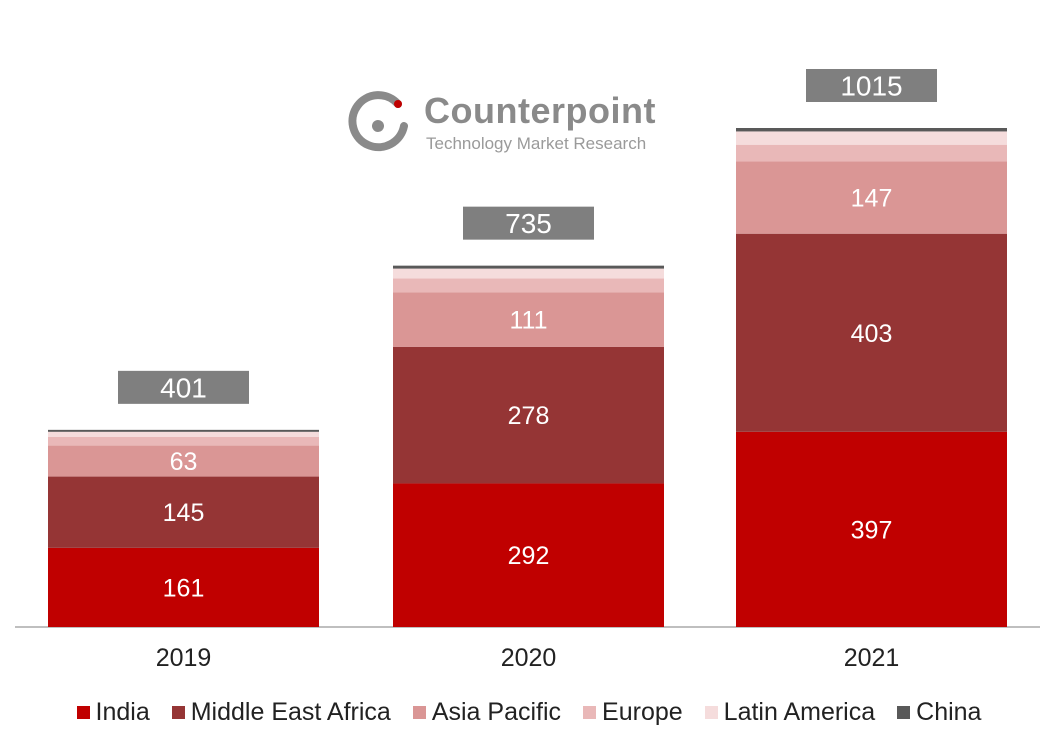 The height and width of the screenshot is (752, 1058). I want to click on segment-label-india-2019: 161, so click(184, 588).